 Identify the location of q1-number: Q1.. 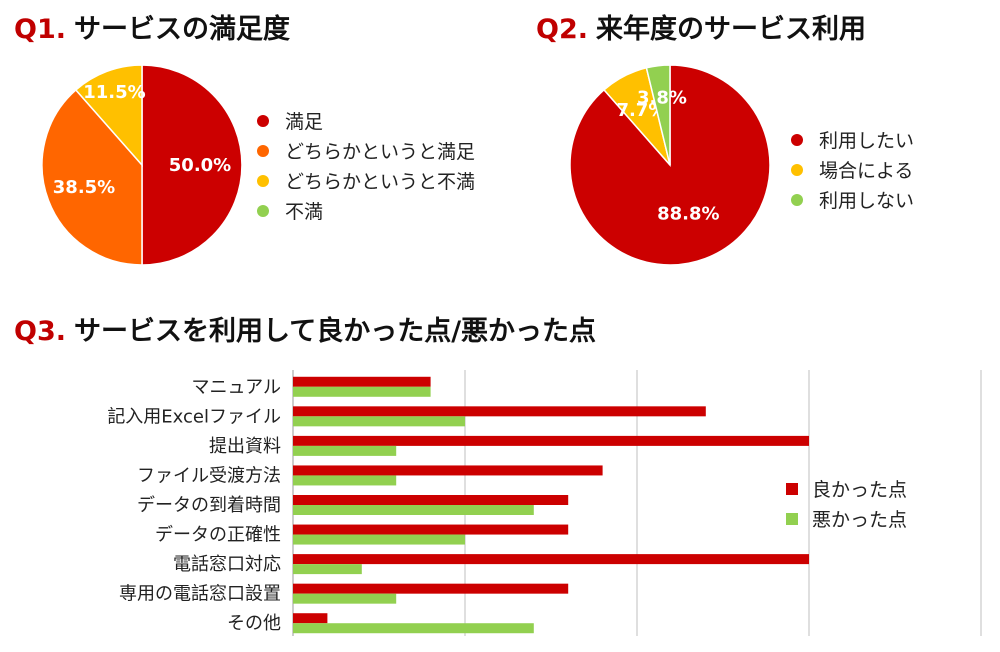
(40, 29).